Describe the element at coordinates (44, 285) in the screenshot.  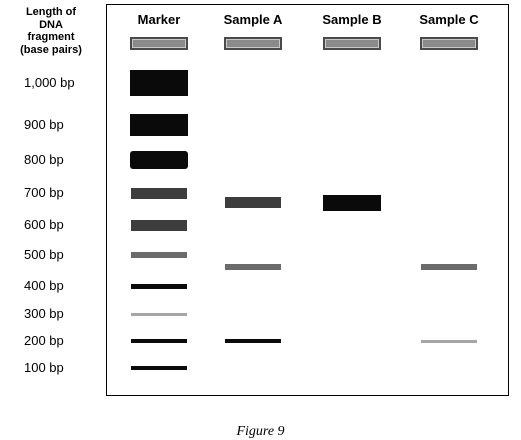
I see `size-label: 400 bp` at that location.